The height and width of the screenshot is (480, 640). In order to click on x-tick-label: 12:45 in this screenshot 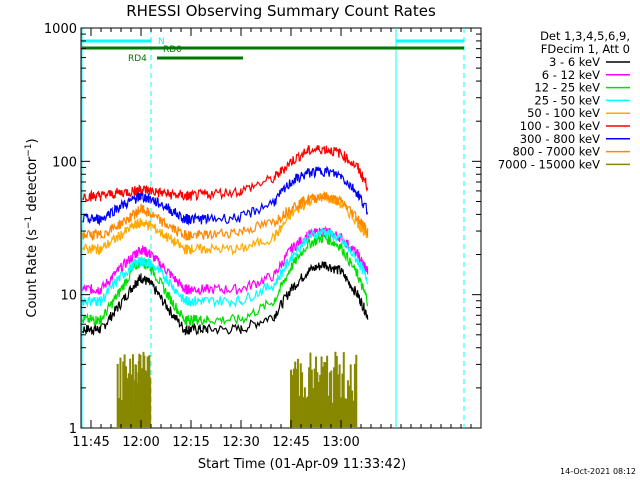, I will do `click(290, 442)`.